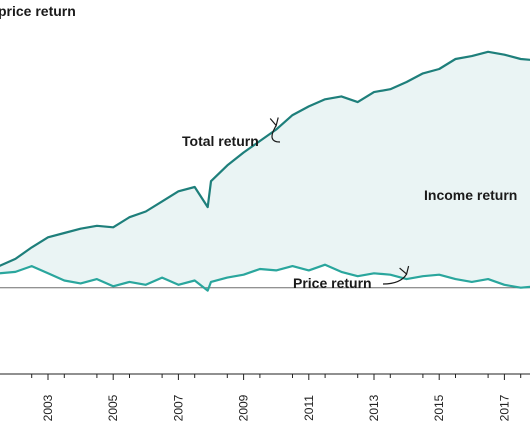  I want to click on x-tick-label: 2005, so click(113, 407).